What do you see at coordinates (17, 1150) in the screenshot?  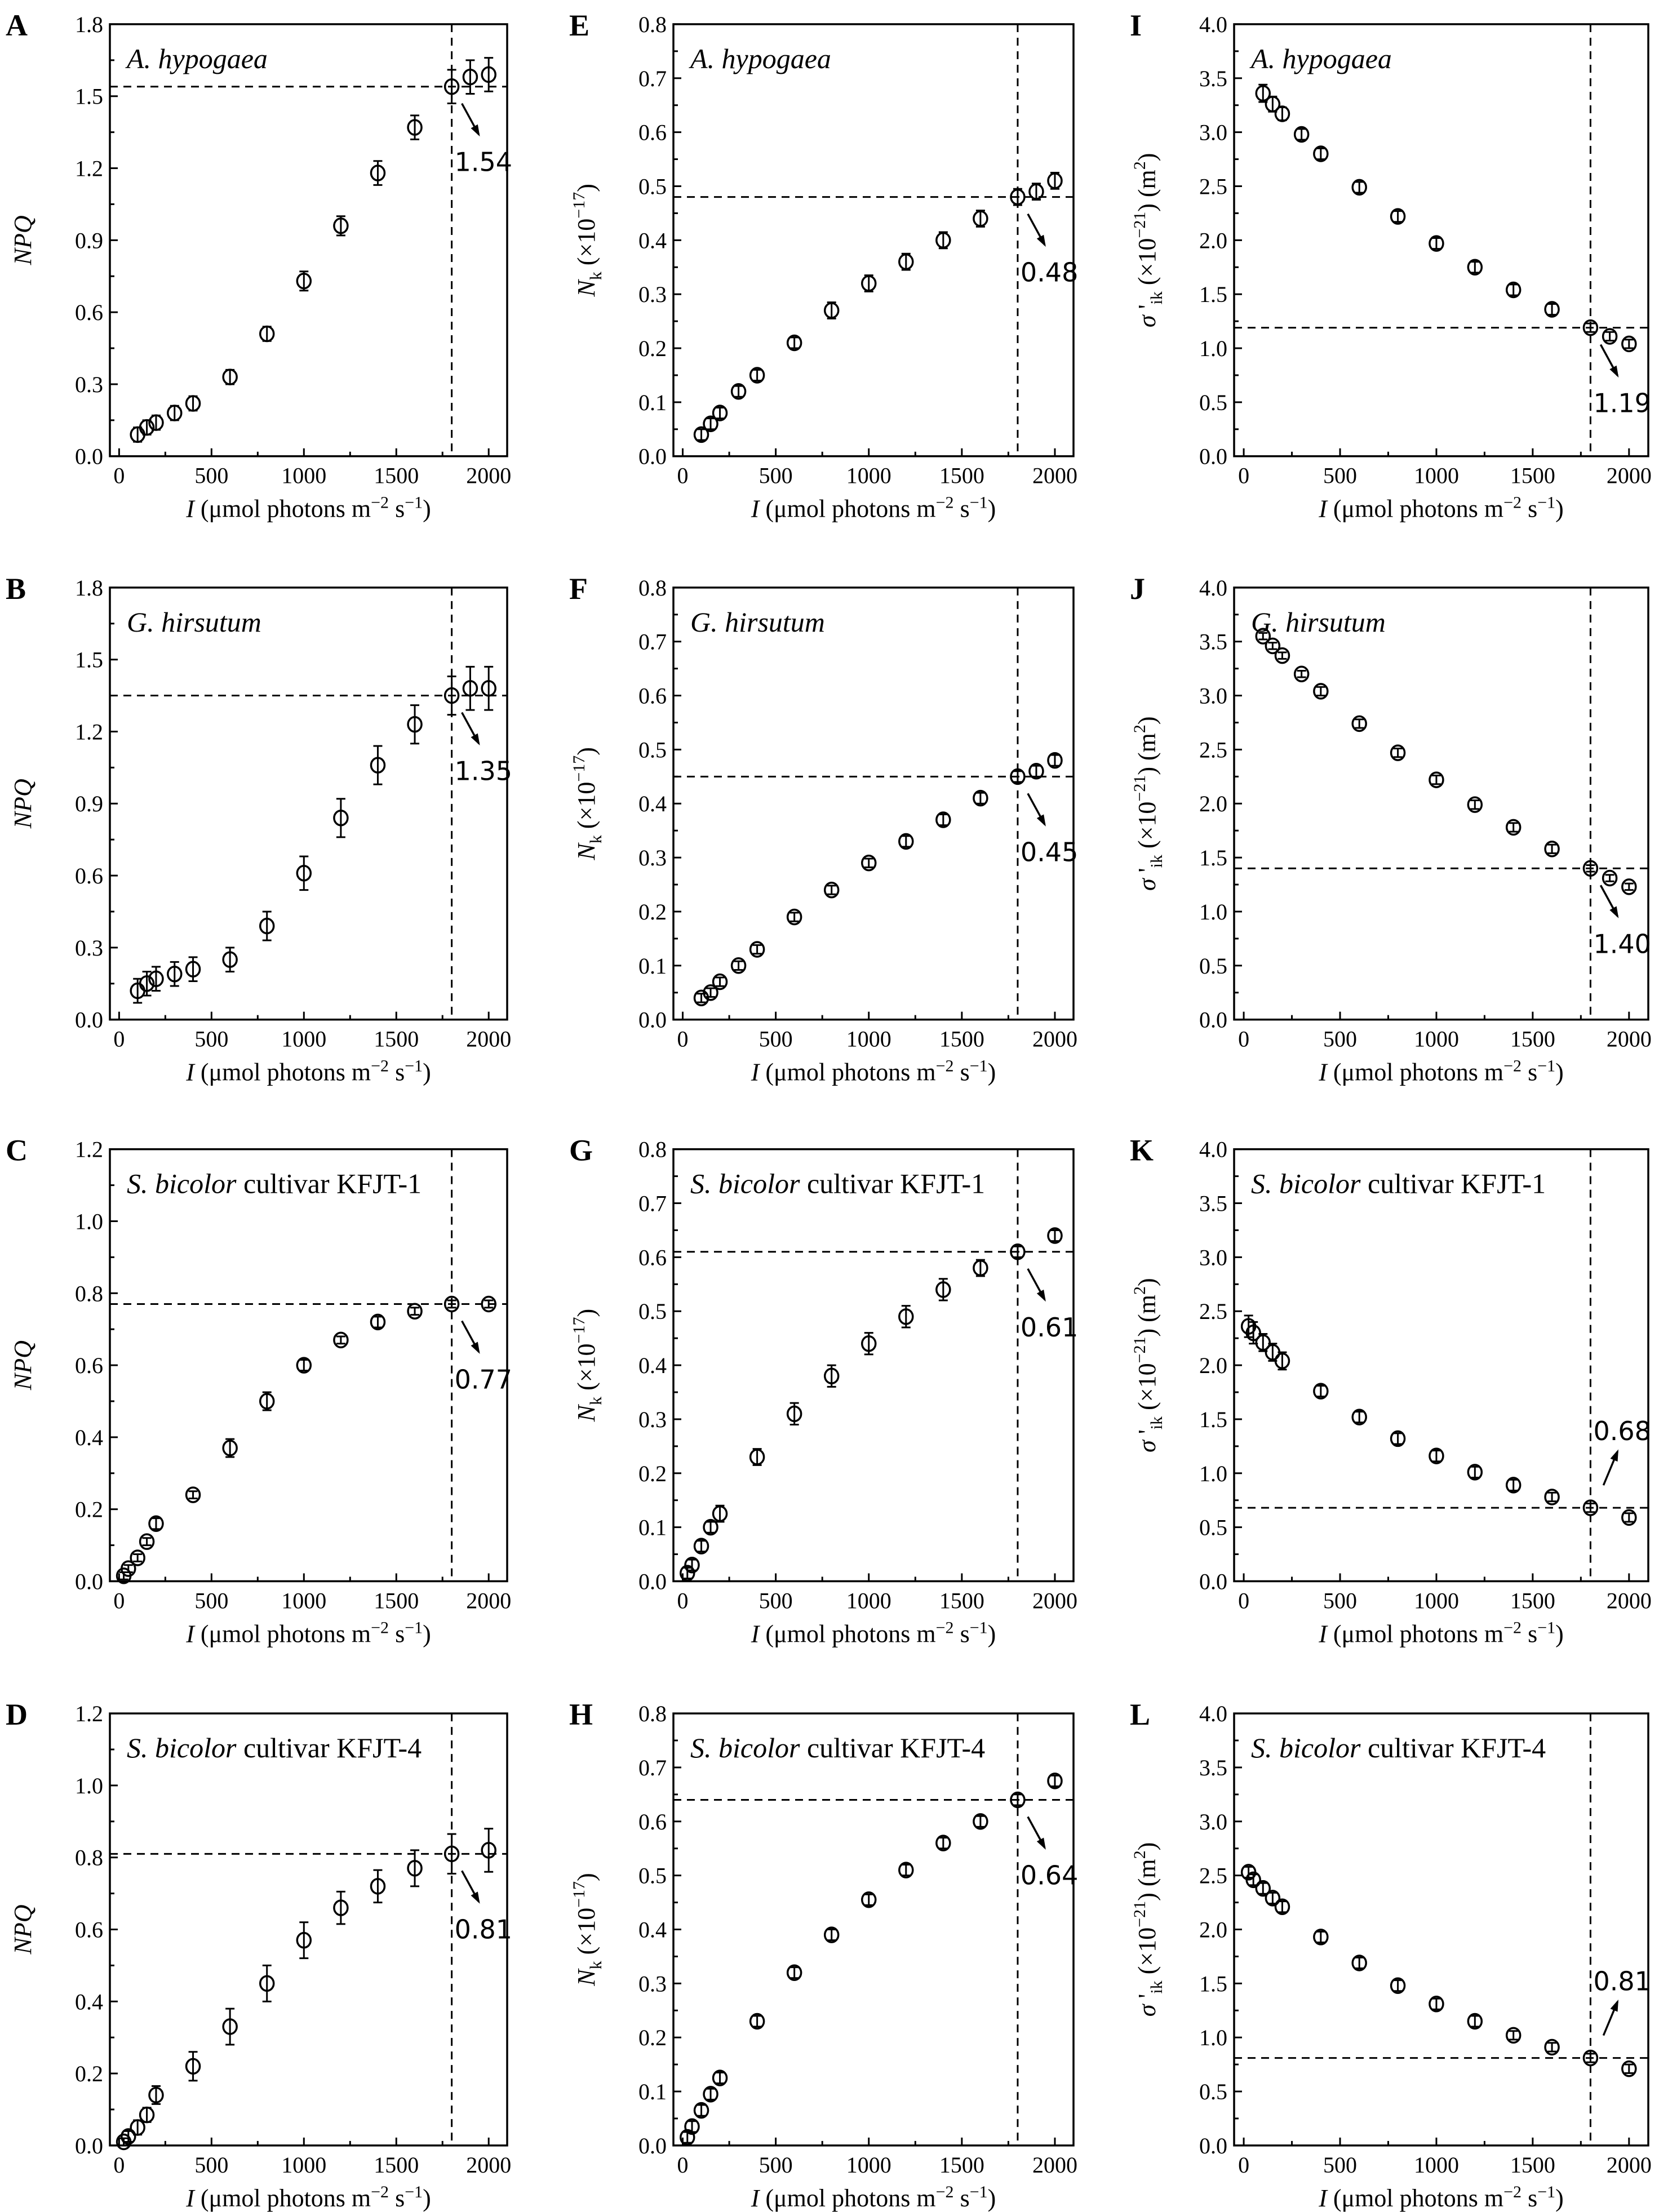 I see `panel-letter: C` at bounding box center [17, 1150].